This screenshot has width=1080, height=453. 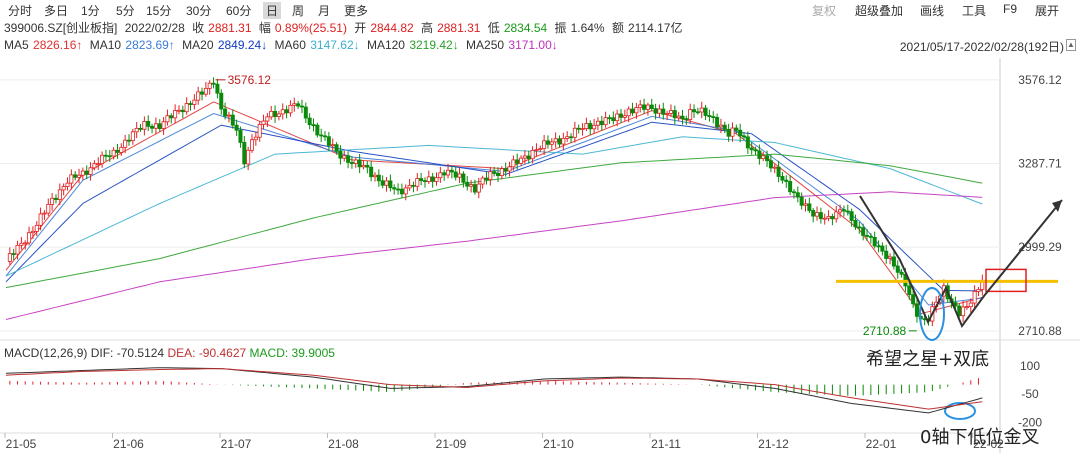 What do you see at coordinates (1040, 331) in the screenshot?
I see `price-tick-3: 2710.88` at bounding box center [1040, 331].